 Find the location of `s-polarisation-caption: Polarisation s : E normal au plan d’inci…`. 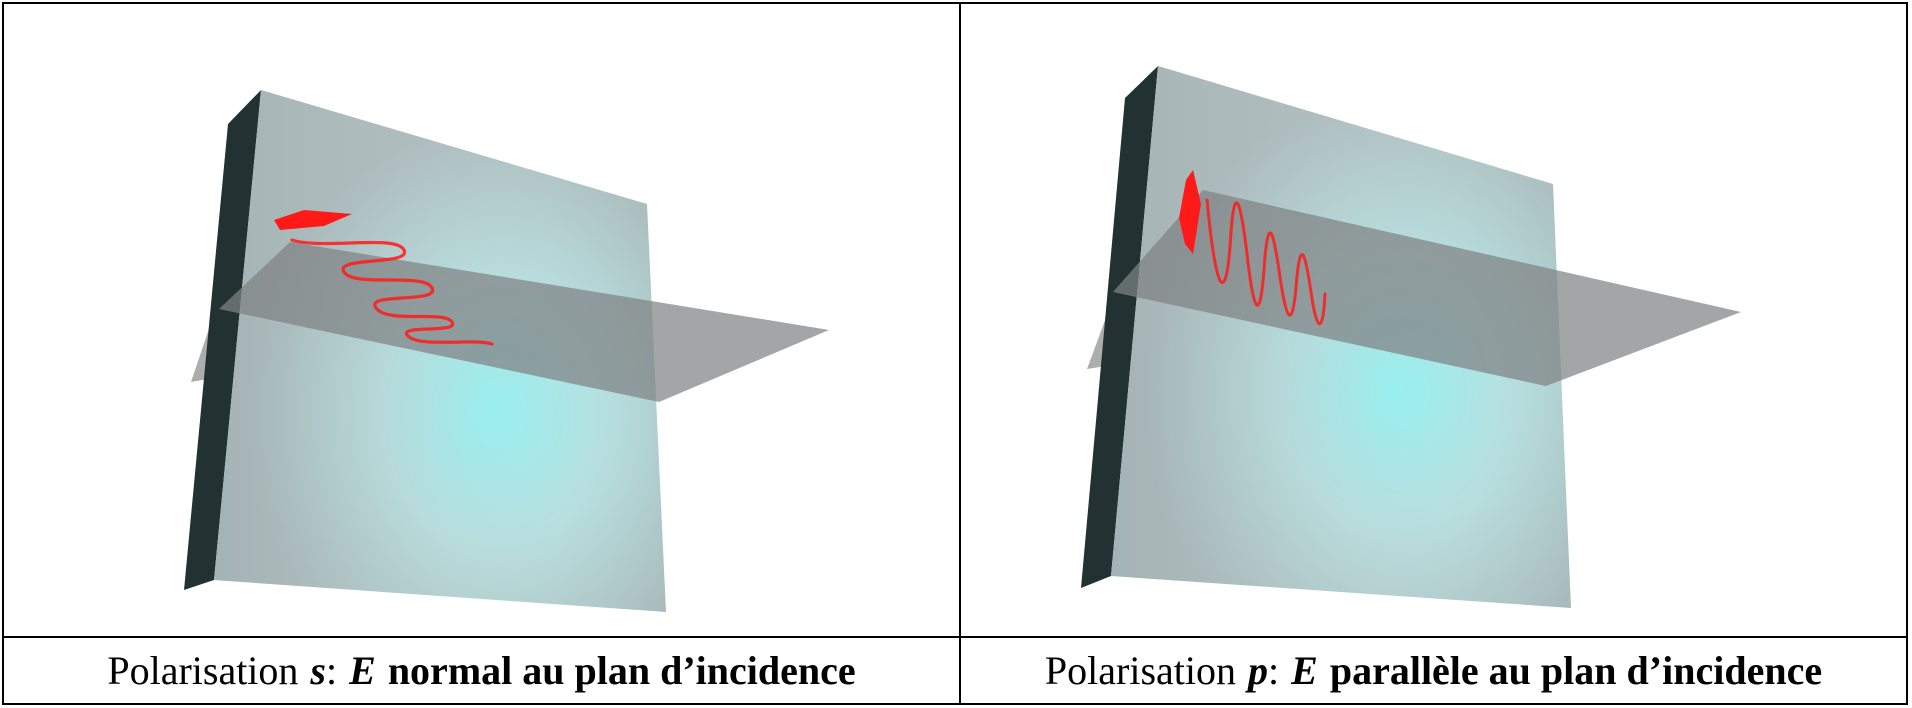

s-polarisation-caption: Polarisation s : E normal au plan d’inci… is located at coordinates (482, 669).